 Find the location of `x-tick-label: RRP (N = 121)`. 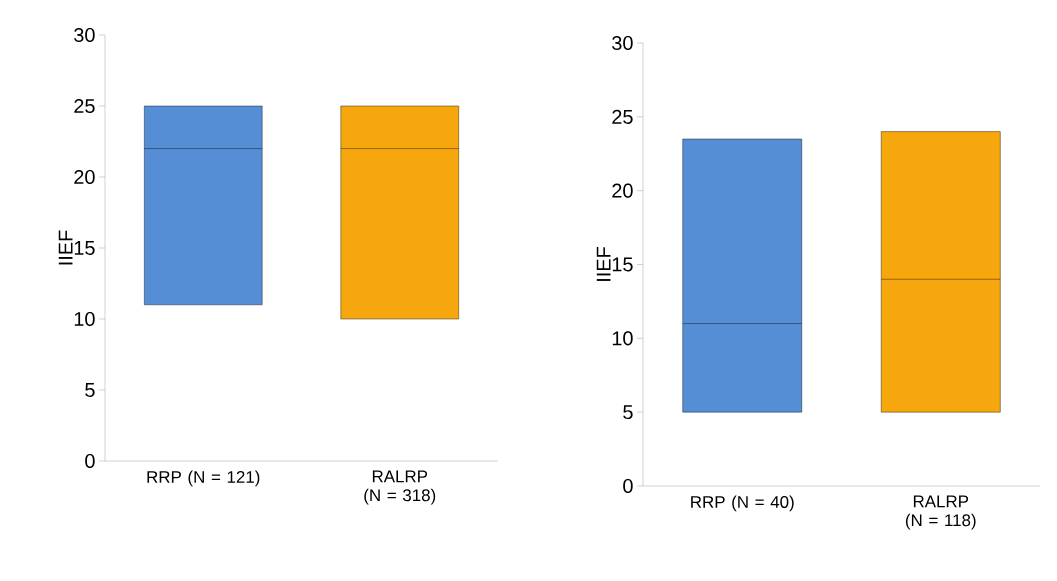

x-tick-label: RRP (N = 121) is located at coordinates (203, 478).